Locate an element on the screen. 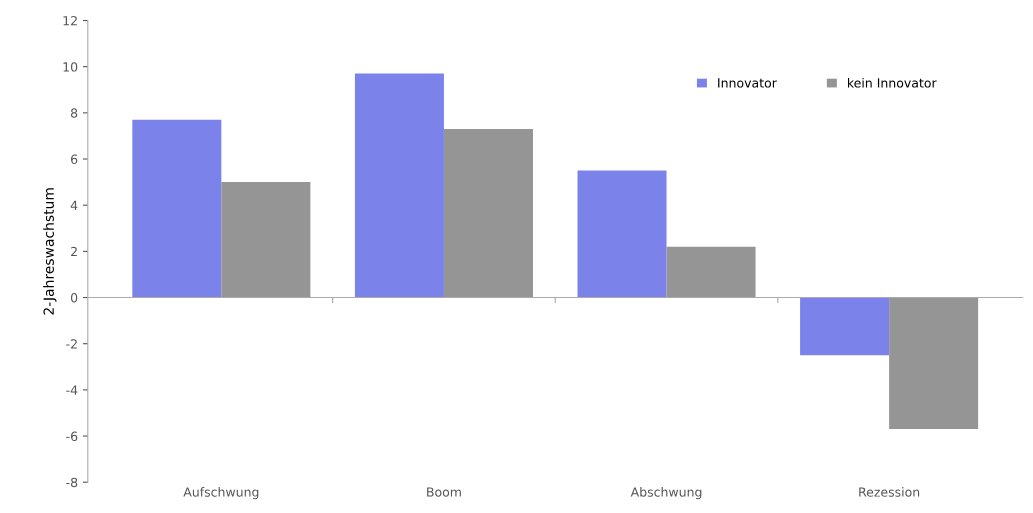 The width and height of the screenshot is (1033, 513). y-axis-title: 2-Jahreswachstum is located at coordinates (50, 251).